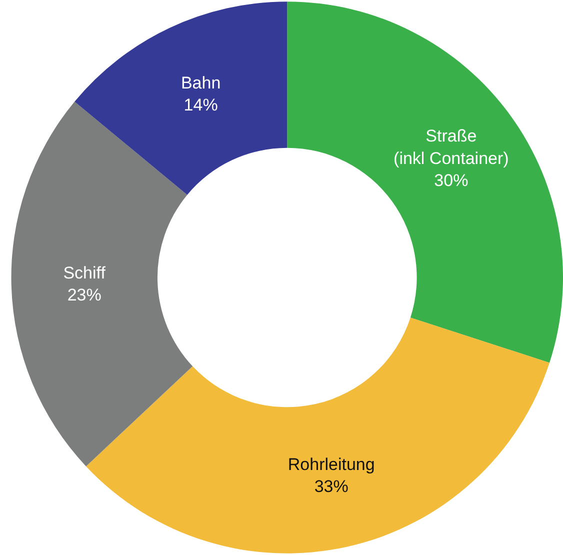  What do you see at coordinates (201, 105) in the screenshot?
I see `data-label: 14%` at bounding box center [201, 105].